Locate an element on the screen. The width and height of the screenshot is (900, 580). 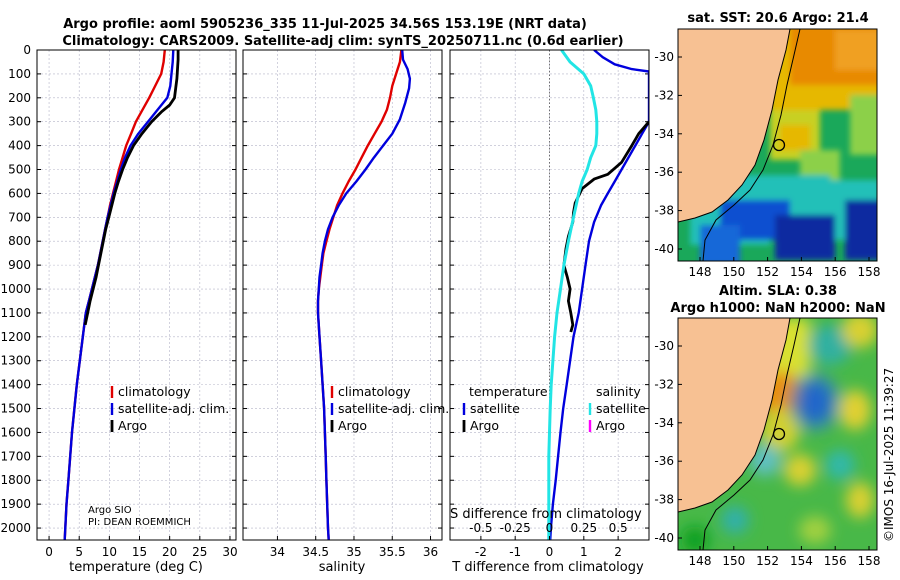
legend-temperature: temperature is located at coordinates (508, 391).